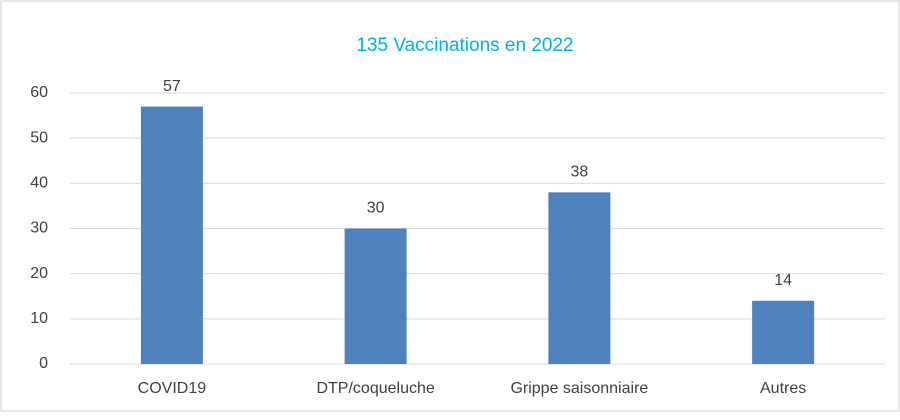 Image resolution: width=900 pixels, height=420 pixels. What do you see at coordinates (172, 86) in the screenshot?
I see `data-label: 57` at bounding box center [172, 86].